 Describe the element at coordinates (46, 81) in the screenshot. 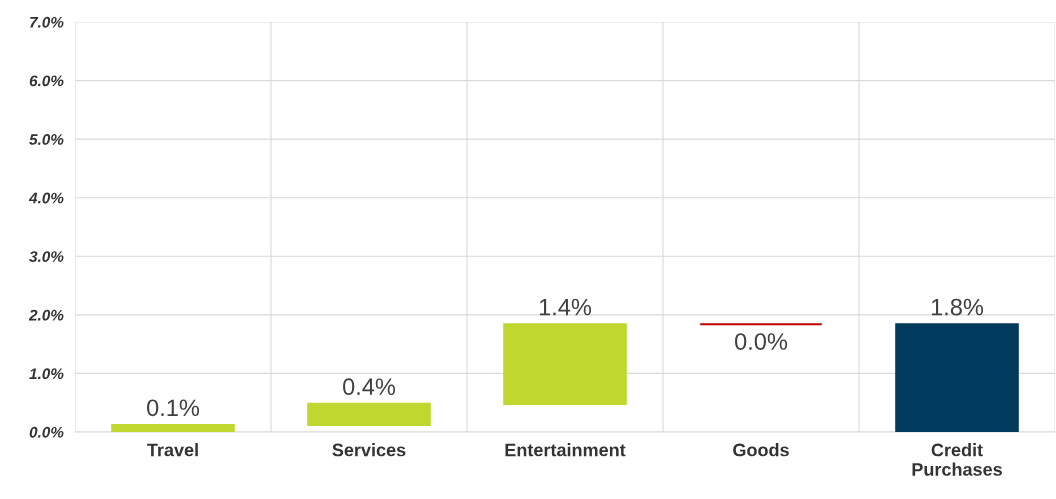

I see `y-tick-label: 6.0%` at that location.